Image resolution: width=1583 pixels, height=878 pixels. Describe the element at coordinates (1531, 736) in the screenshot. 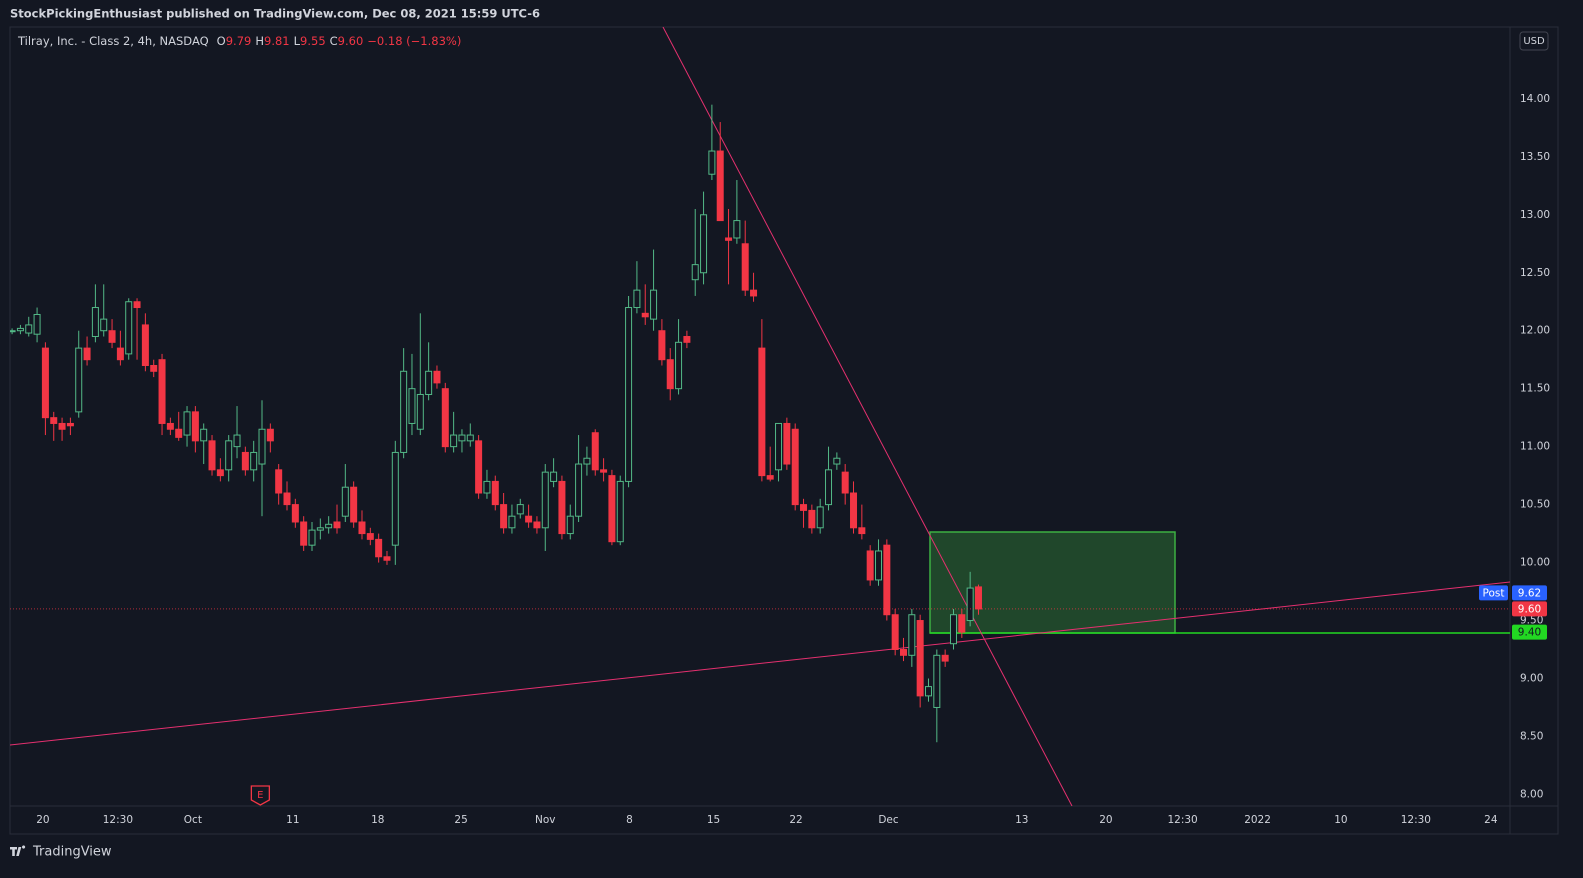

I see `y-tick-label: 8.50` at that location.